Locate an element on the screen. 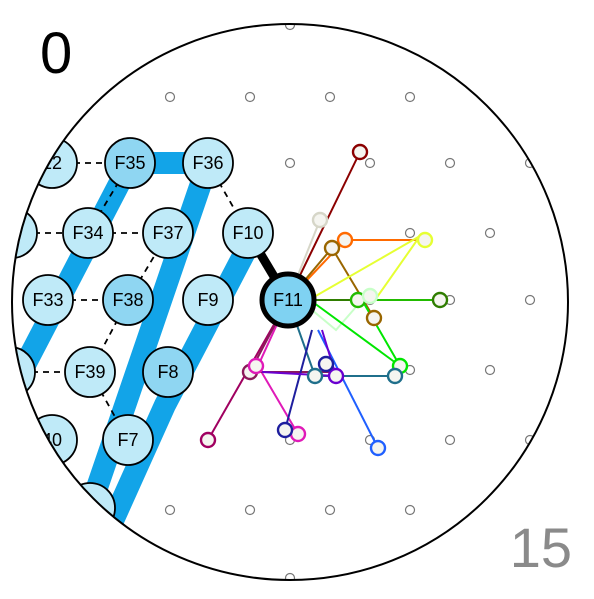 The width and height of the screenshot is (594, 599). node-f35: F35 is located at coordinates (130, 163).